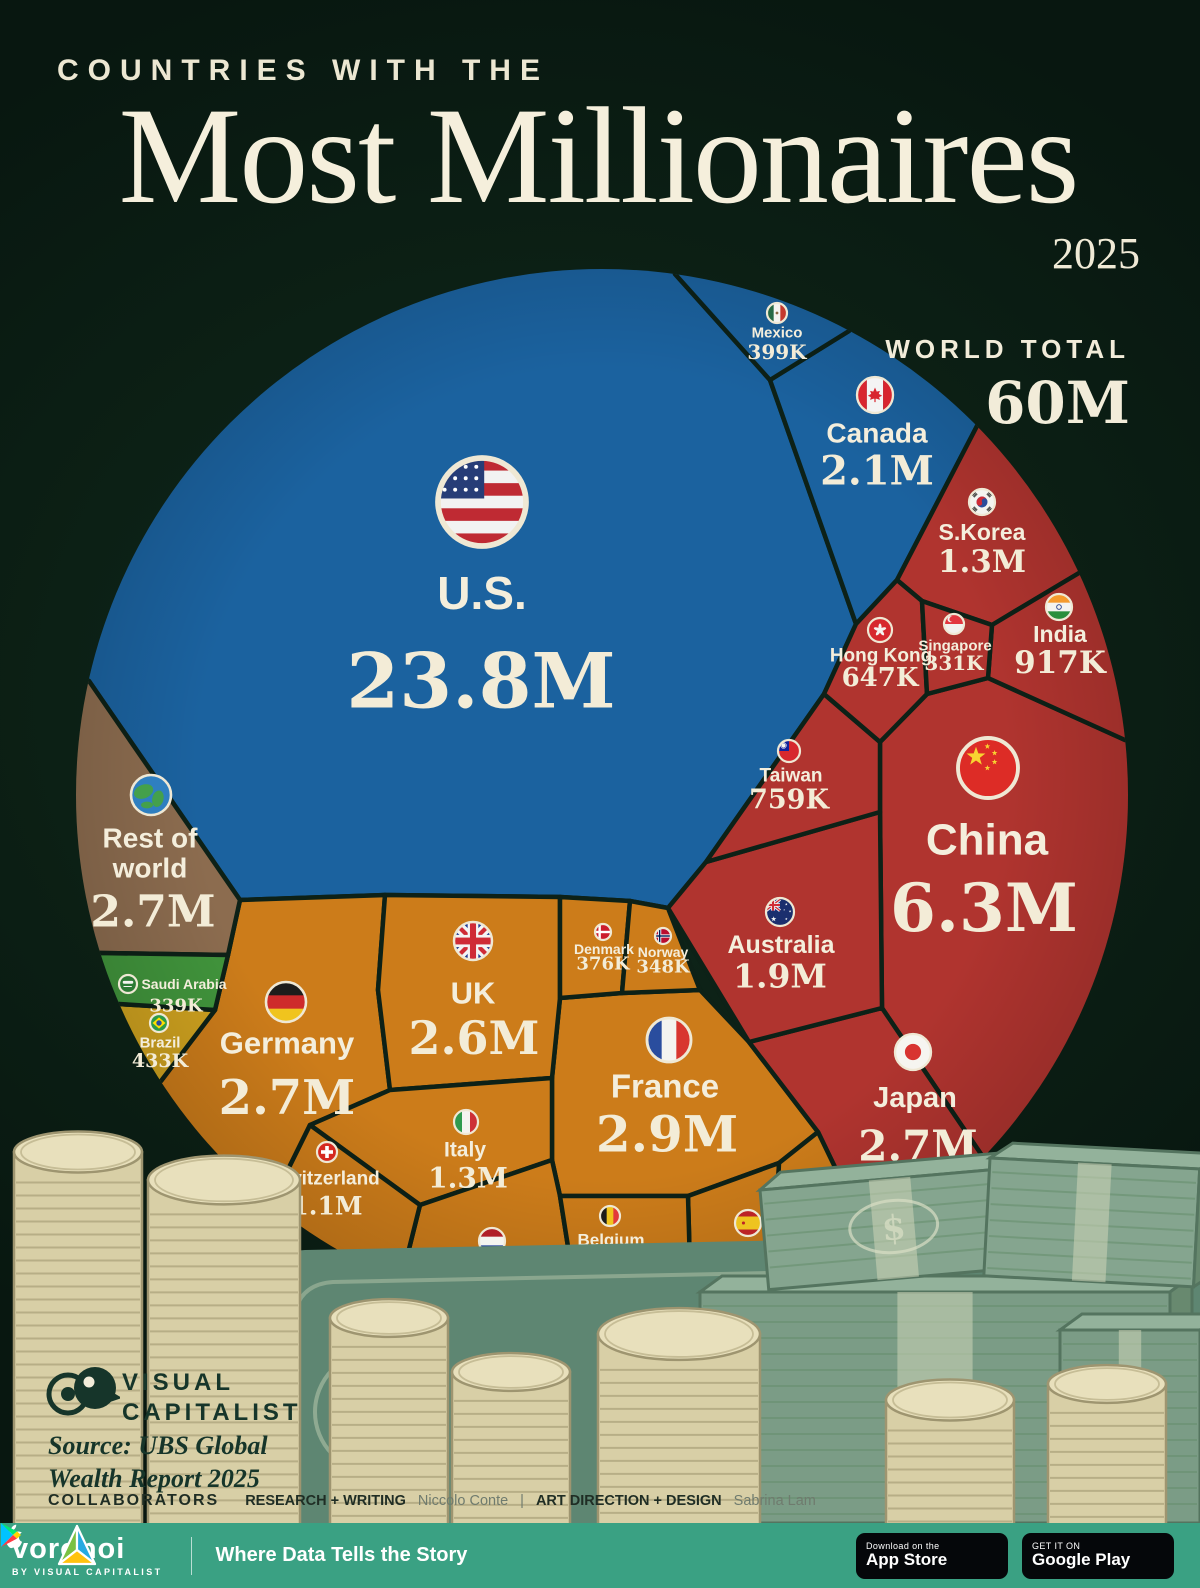 Image resolution: width=1200 pixels, height=1588 pixels. Describe the element at coordinates (83, 1391) in the screenshot. I see `visual-capitalist-logo` at that location.